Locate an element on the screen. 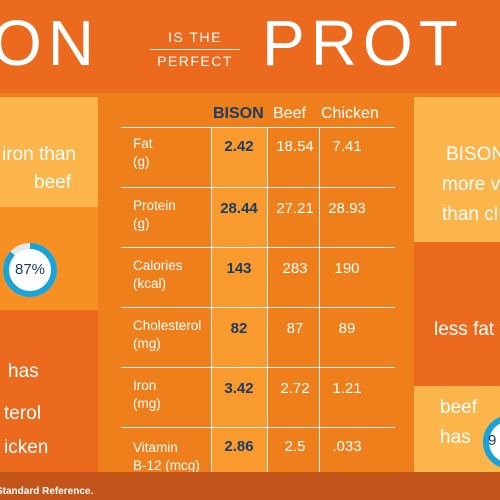  table-row-label: Protein (g) is located at coordinates (154, 215).